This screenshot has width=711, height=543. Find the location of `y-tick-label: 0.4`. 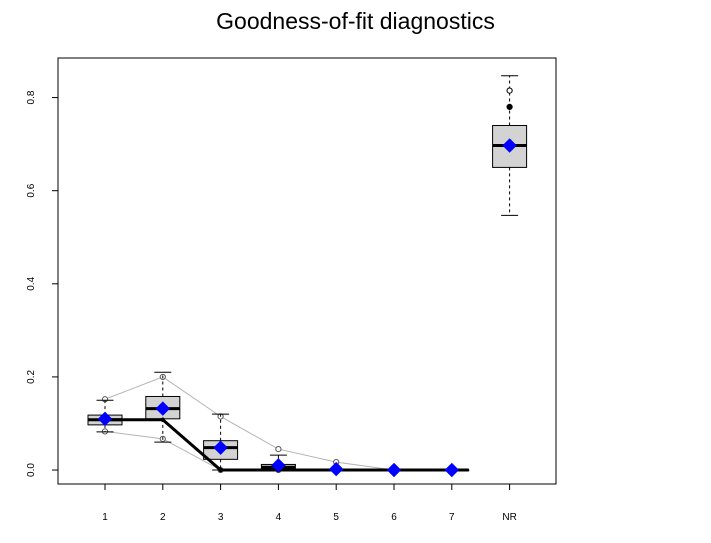

y-tick-label: 0.4 is located at coordinates (31, 283).